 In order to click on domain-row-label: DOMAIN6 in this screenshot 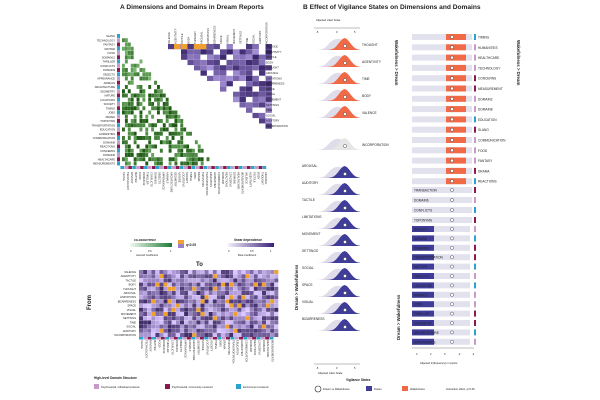, I will do `click(109, 155)`.